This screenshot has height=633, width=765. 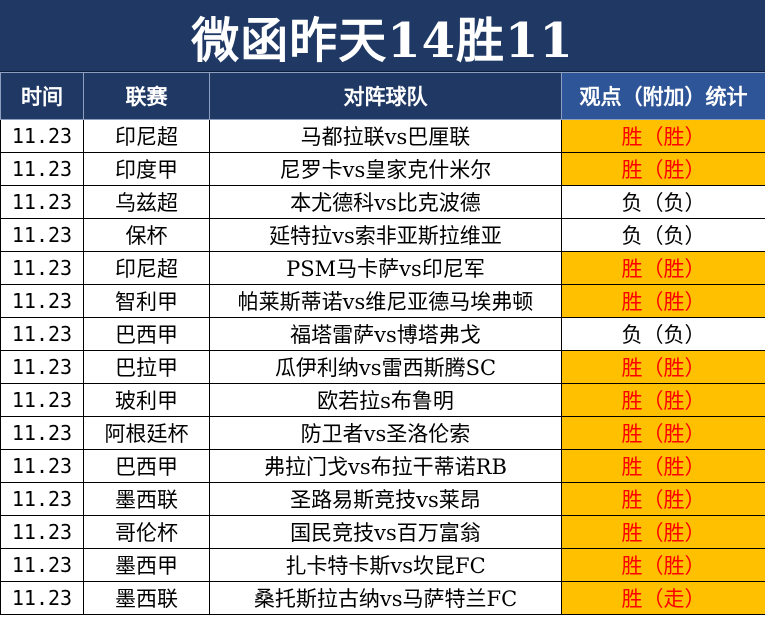 I want to click on table-row: 11.23 保杯 延特拉vs索非亚斯拉维亚 负（负）, so click(x=382, y=235).